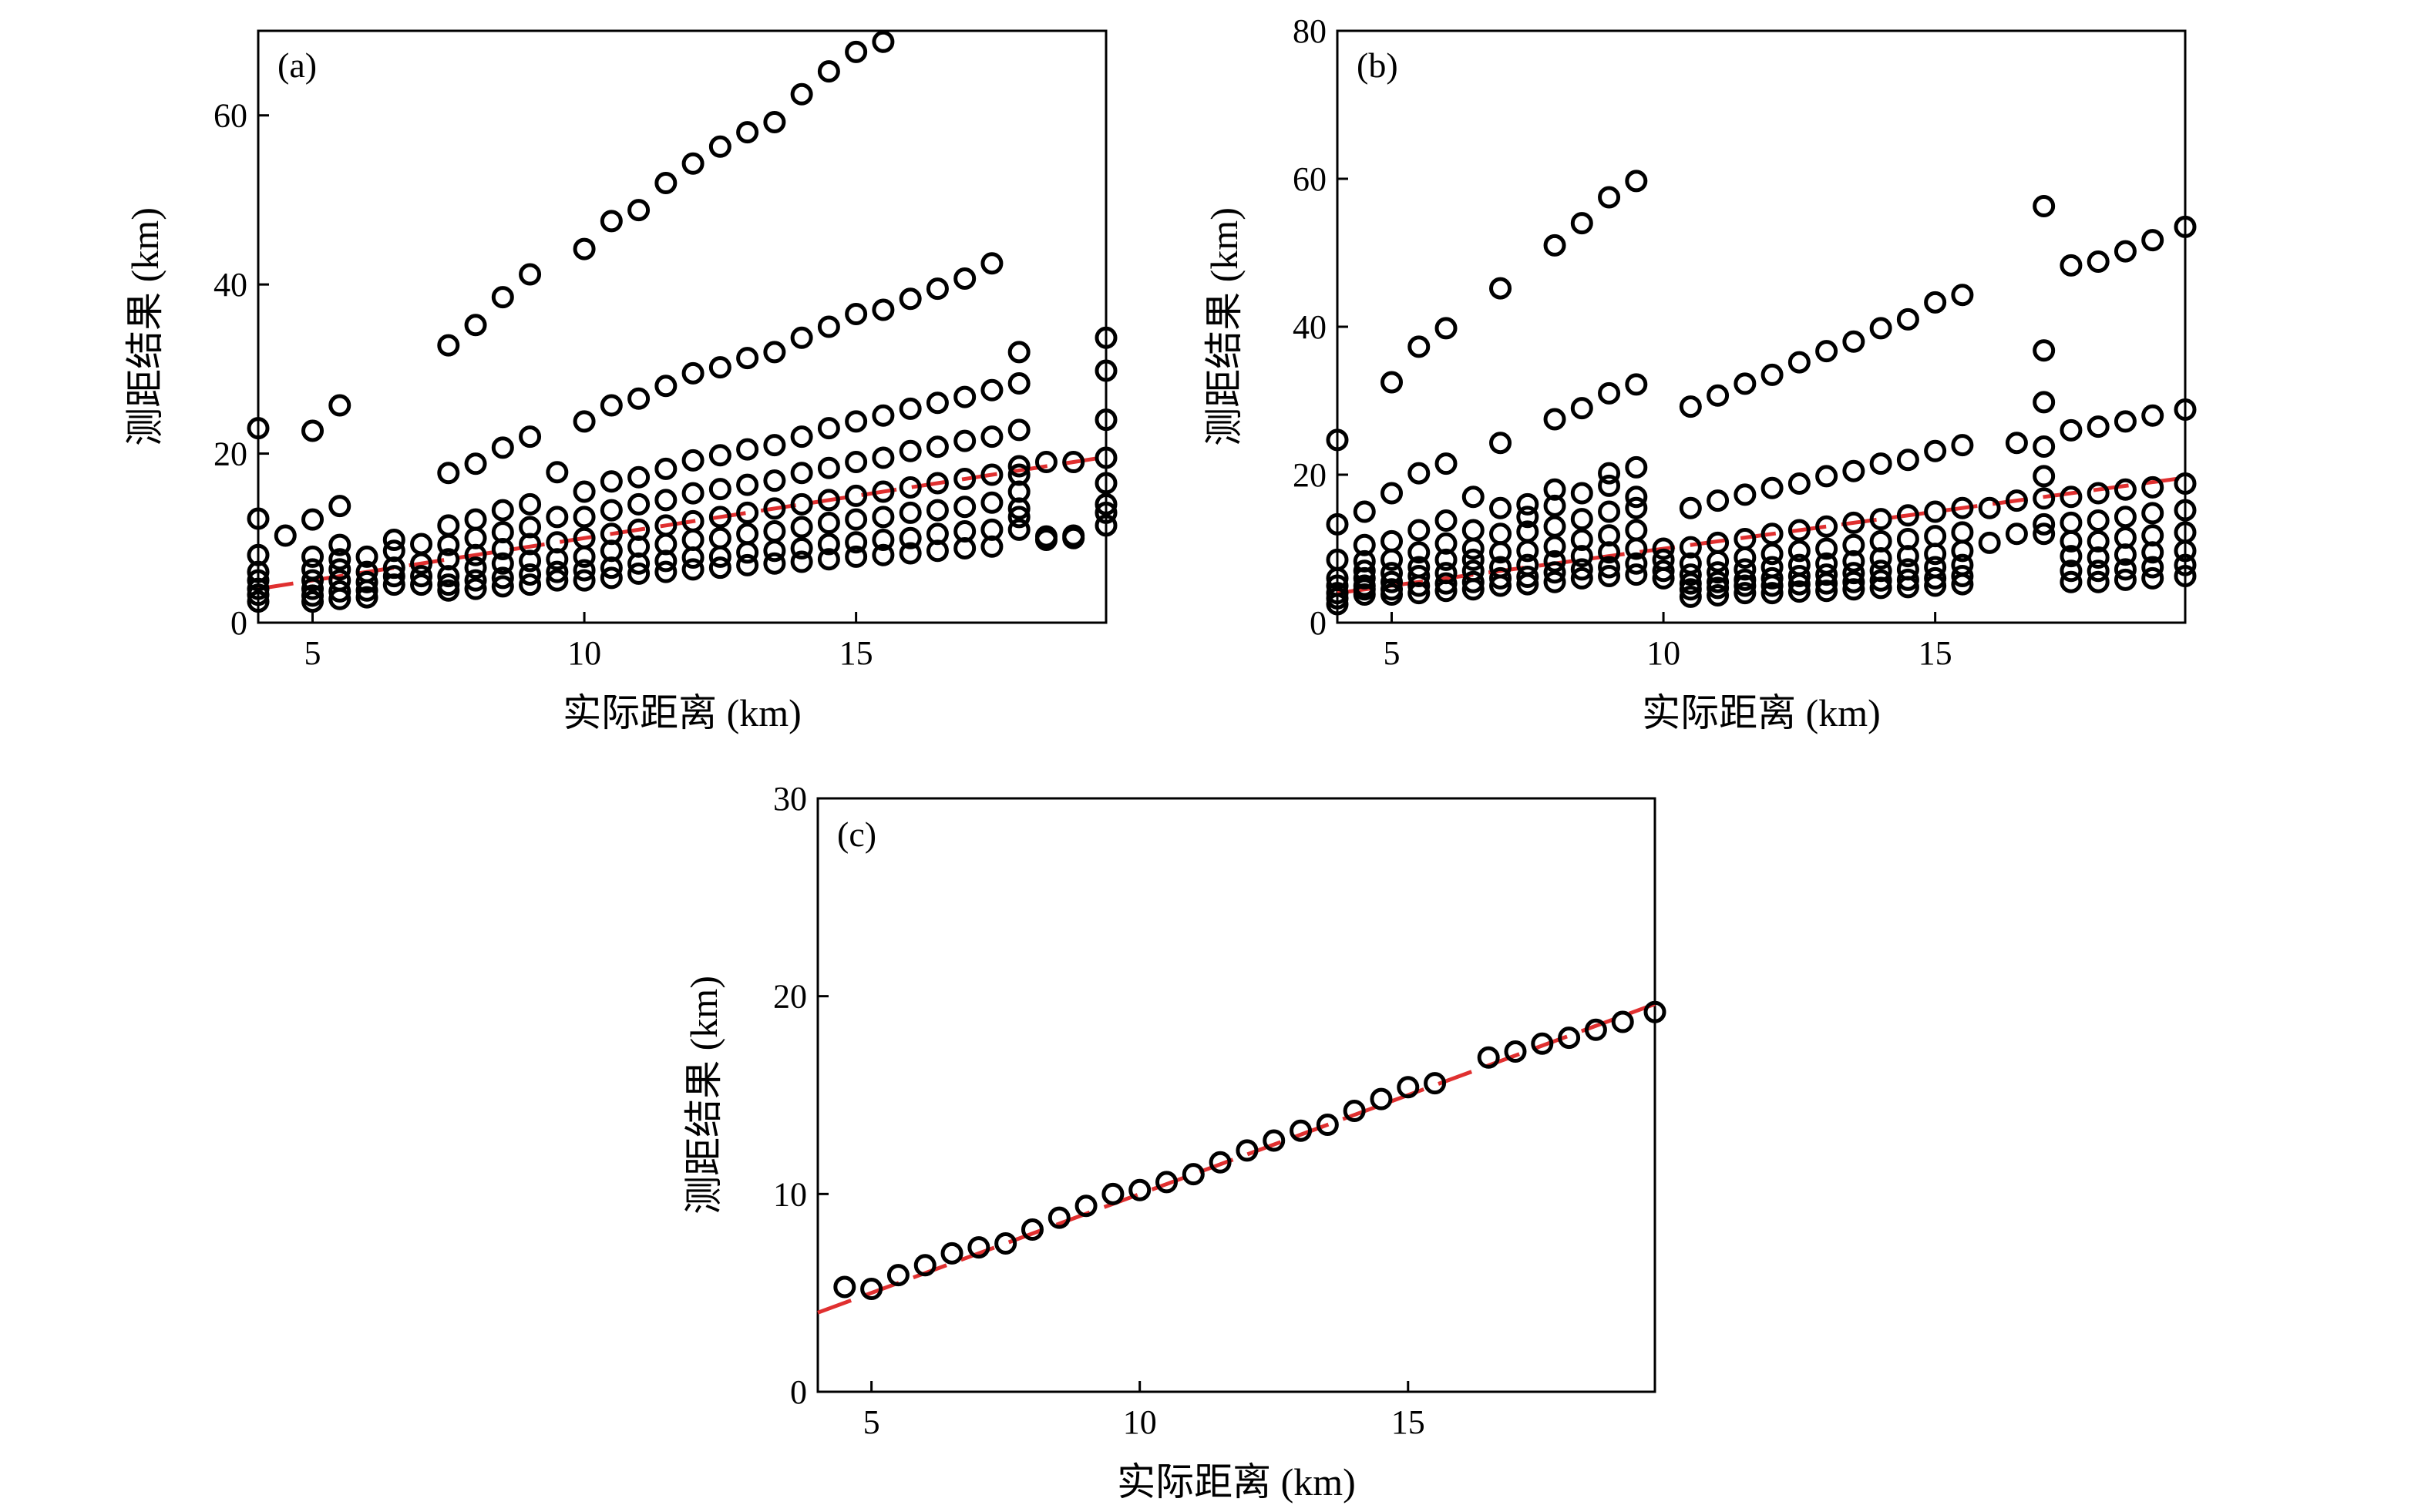 This screenshot has width=2428, height=1512. I want to click on y-tick-label: 60, so click(1310, 179).